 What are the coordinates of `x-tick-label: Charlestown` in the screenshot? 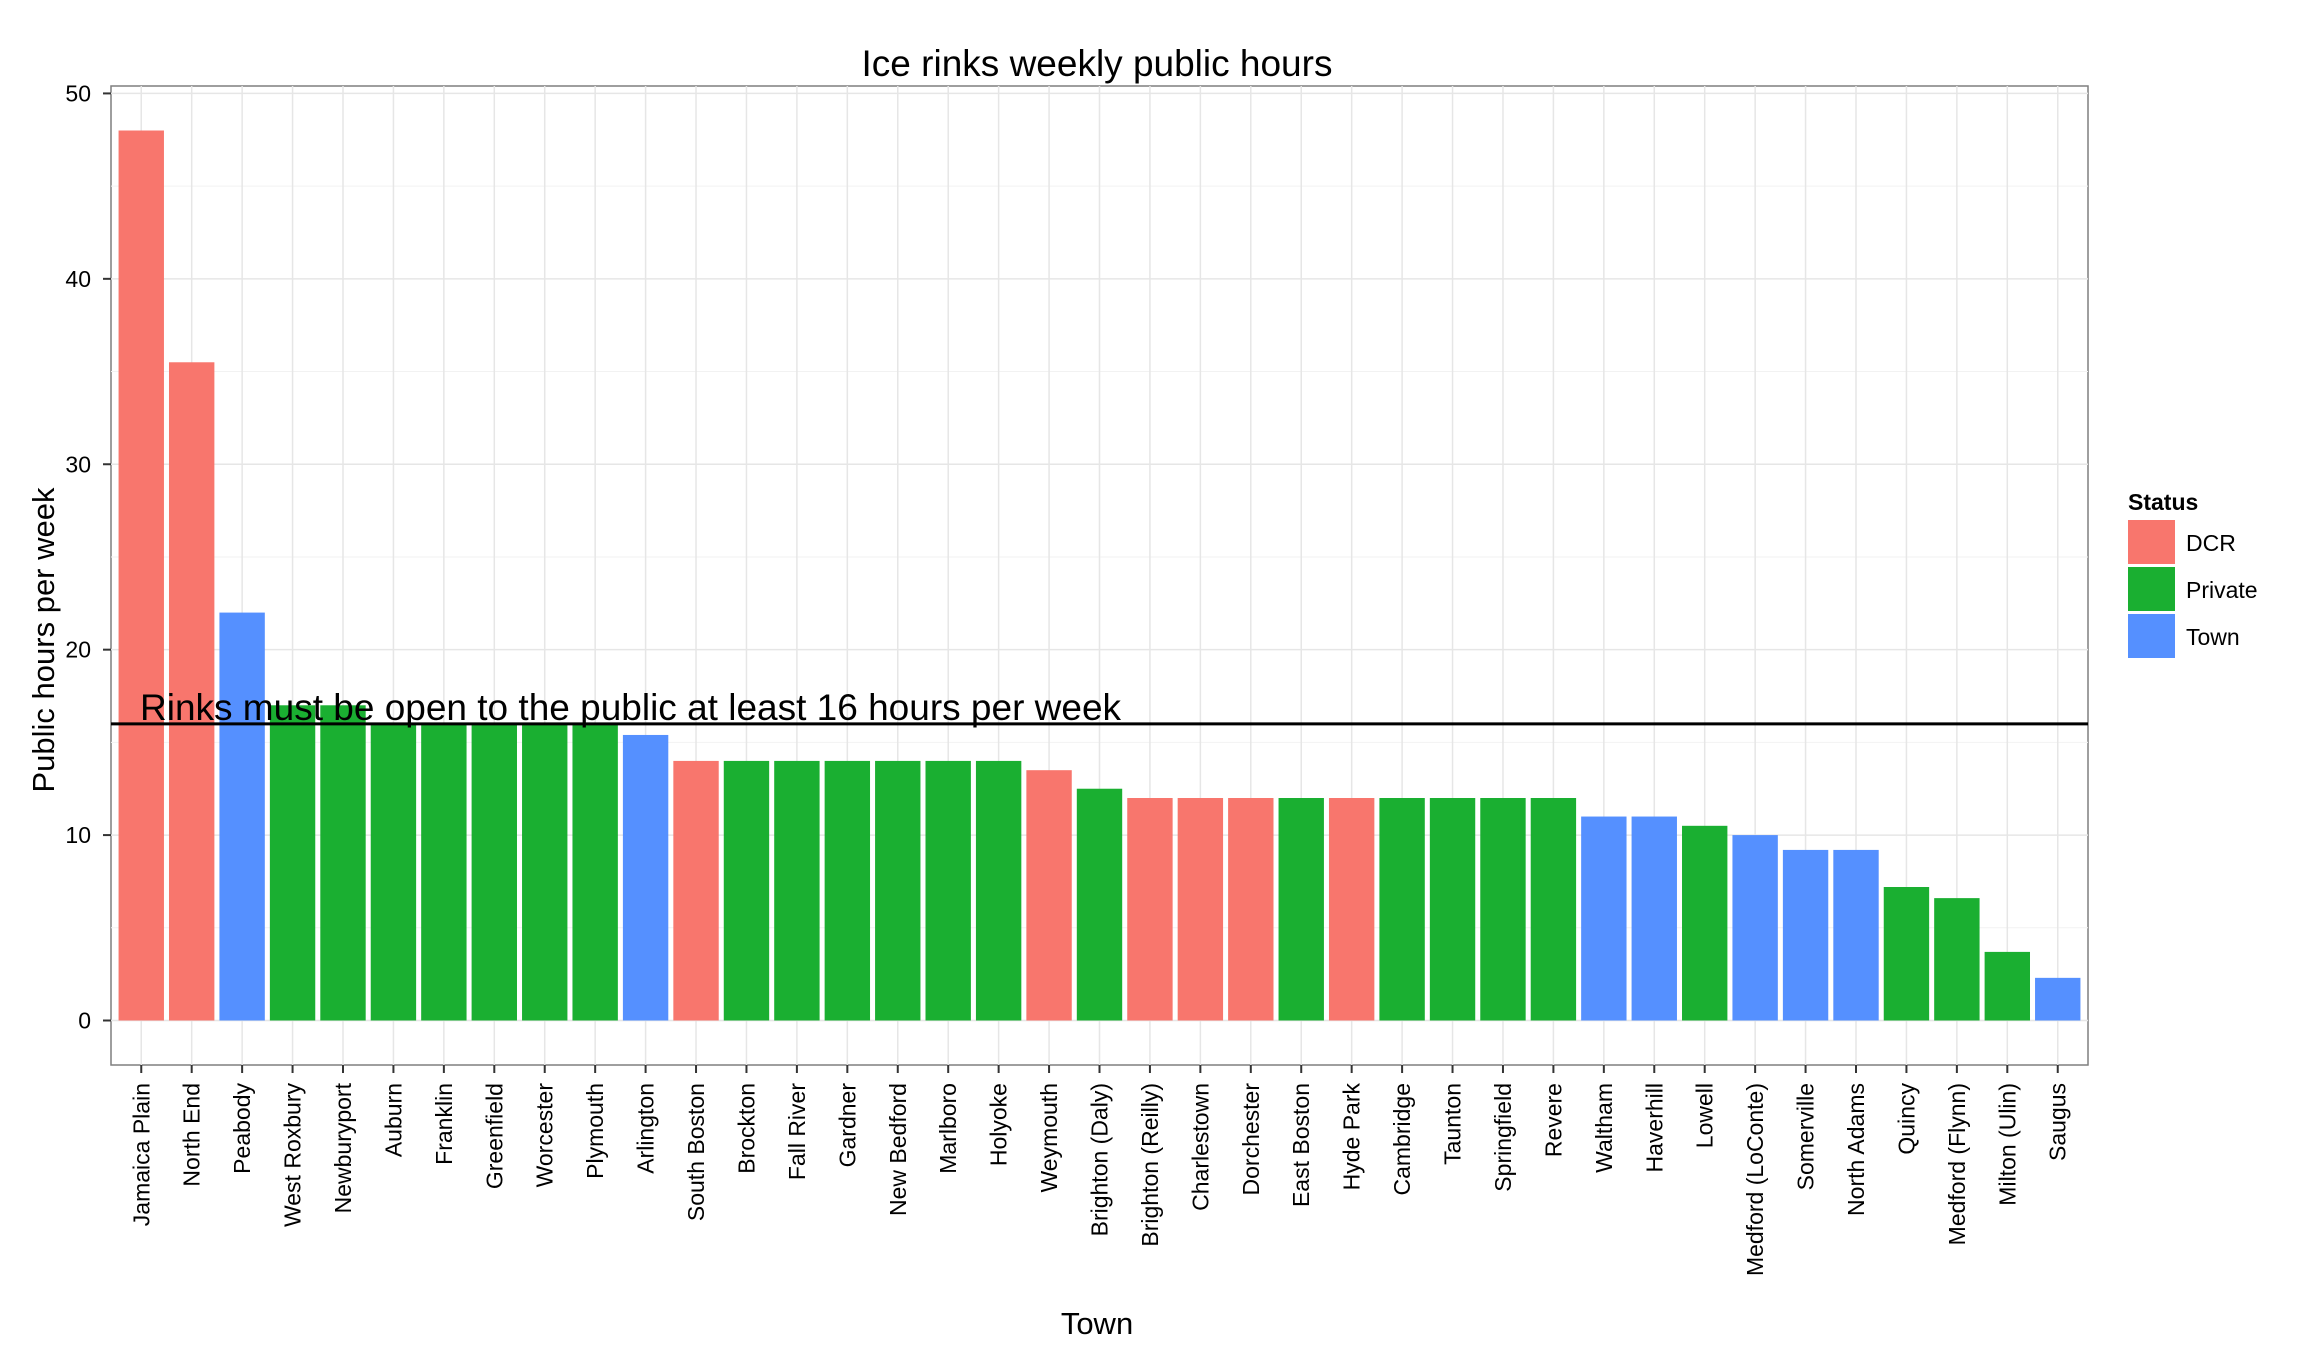 It's located at (1200, 1147).